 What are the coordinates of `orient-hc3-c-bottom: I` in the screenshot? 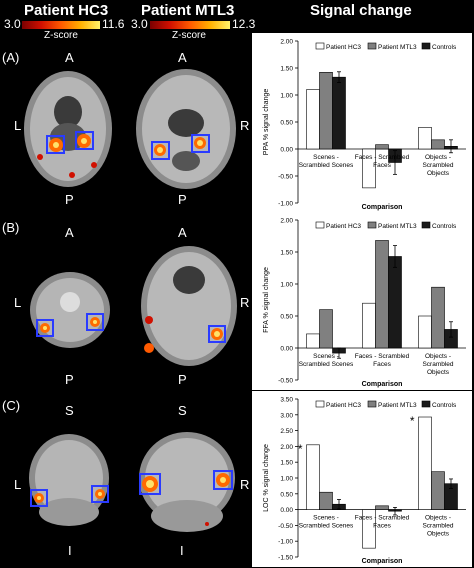 It's located at (70, 550).